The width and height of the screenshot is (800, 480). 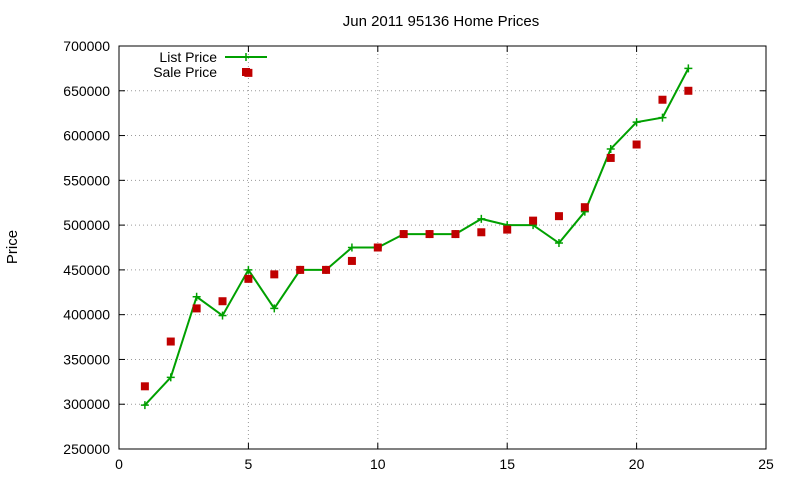 I want to click on y-tick-label: 500000, so click(x=86, y=225).